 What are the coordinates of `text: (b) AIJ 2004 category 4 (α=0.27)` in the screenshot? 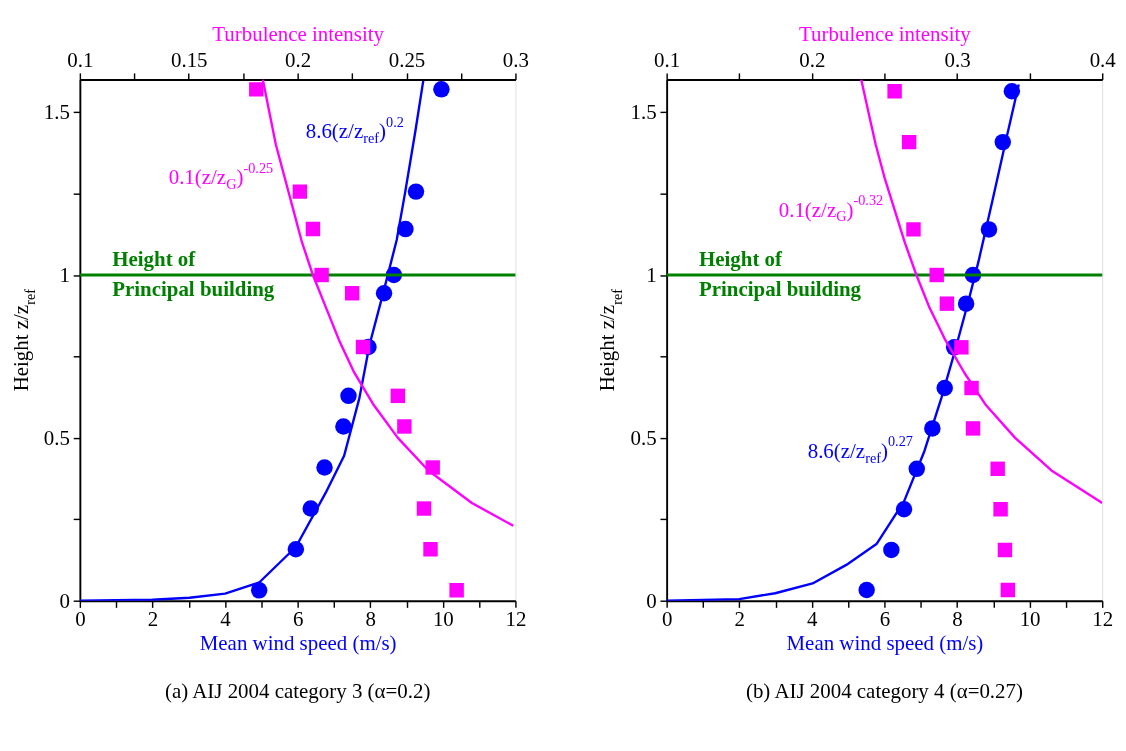 It's located at (884, 690).